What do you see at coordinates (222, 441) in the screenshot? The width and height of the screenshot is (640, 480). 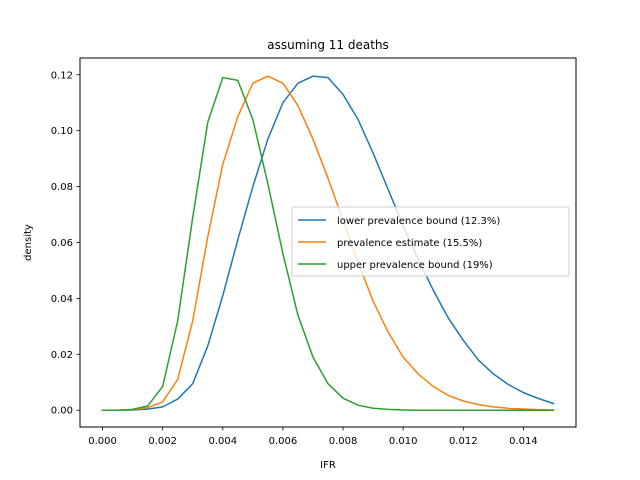 I see `x-tick-label: 0.004` at bounding box center [222, 441].